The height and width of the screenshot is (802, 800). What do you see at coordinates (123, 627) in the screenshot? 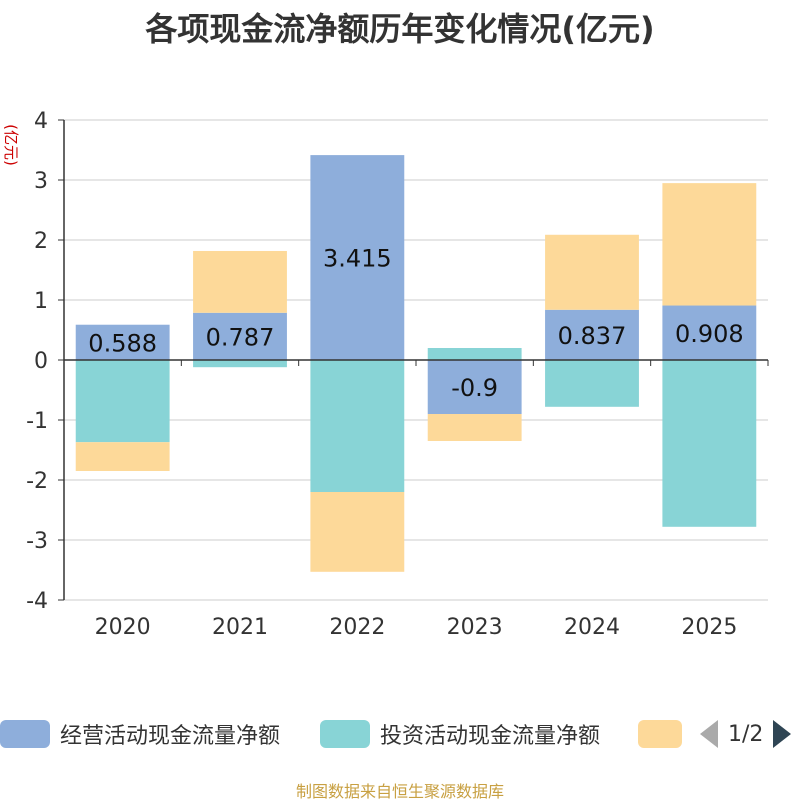
I see `x-tick-label: 2020` at bounding box center [123, 627].